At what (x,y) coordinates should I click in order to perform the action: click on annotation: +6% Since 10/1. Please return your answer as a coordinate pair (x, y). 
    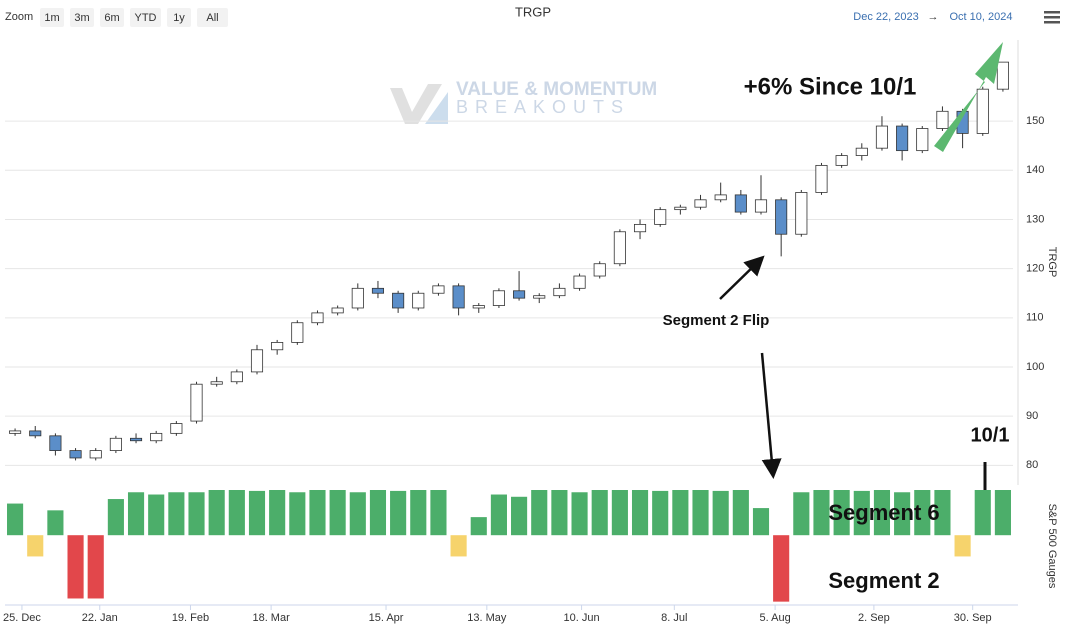
    Looking at the image, I should click on (830, 86).